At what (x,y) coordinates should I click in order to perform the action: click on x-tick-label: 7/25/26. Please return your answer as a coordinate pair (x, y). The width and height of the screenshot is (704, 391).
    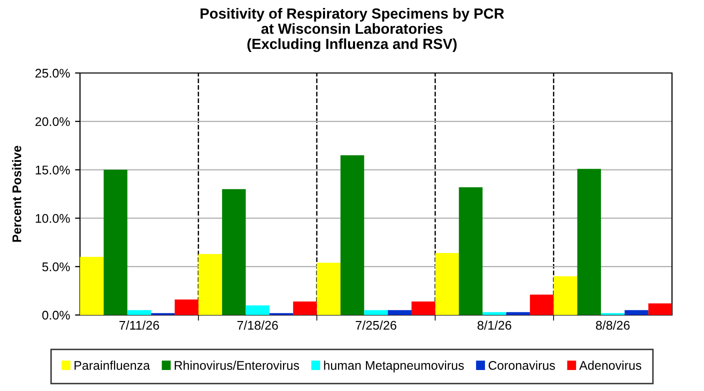
    Looking at the image, I should click on (376, 325).